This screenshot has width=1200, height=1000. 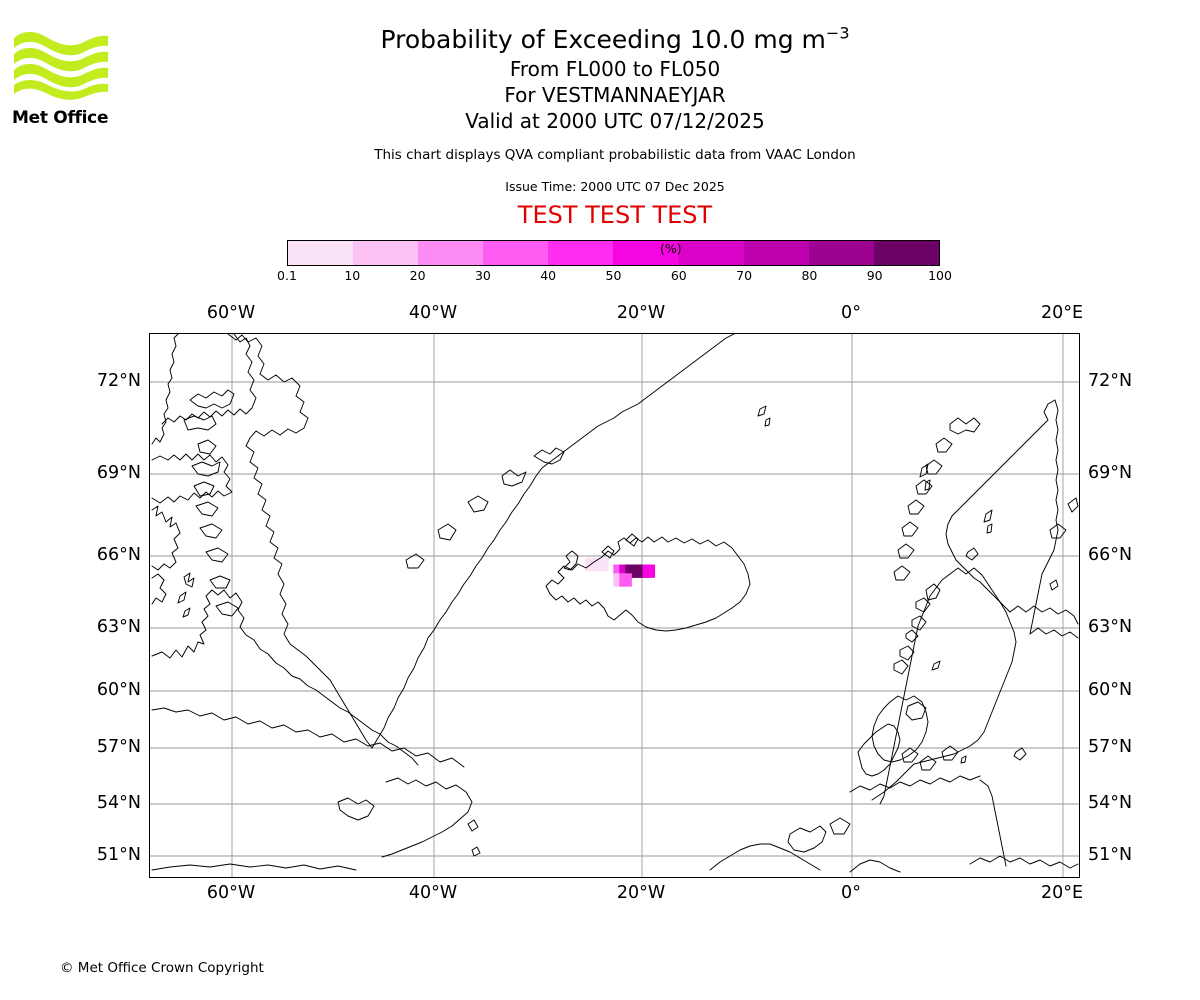 I want to click on colorbar-tick: 10, so click(x=352, y=275).